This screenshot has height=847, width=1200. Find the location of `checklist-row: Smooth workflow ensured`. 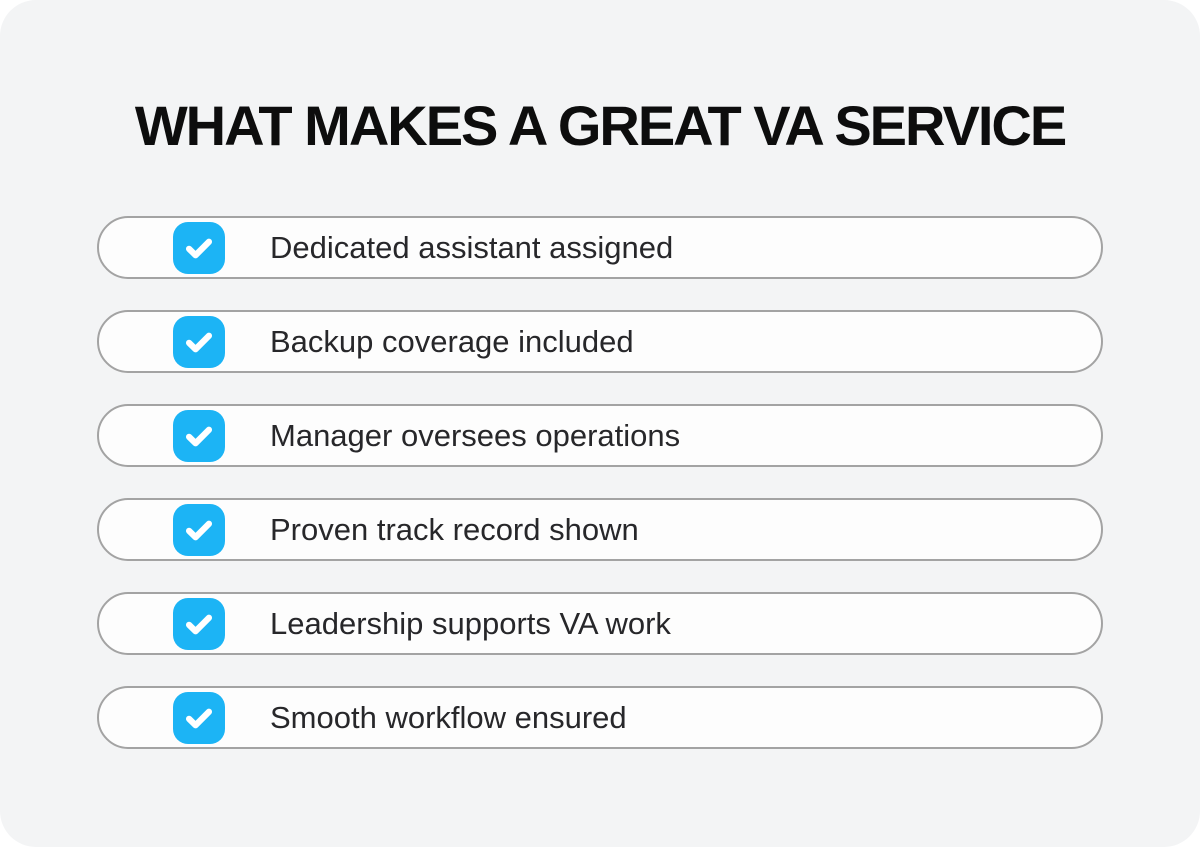

checklist-row: Smooth workflow ensured is located at coordinates (600, 717).